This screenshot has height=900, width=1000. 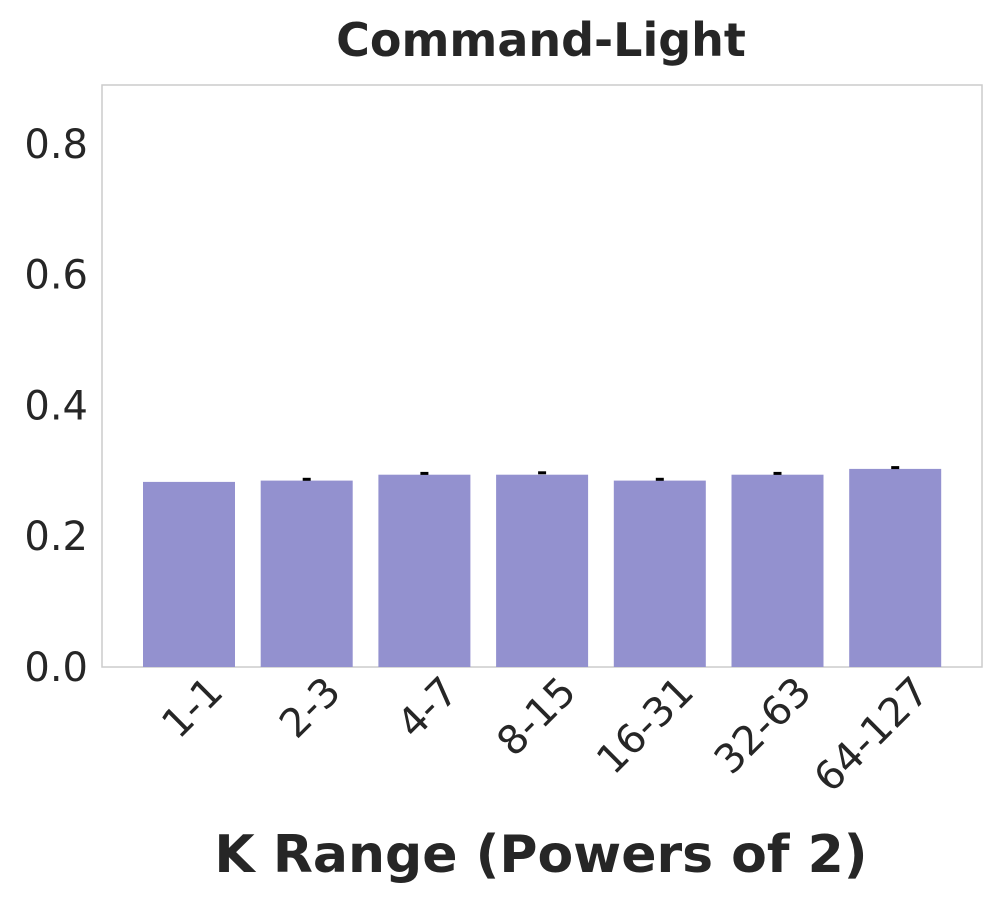 What do you see at coordinates (310, 708) in the screenshot?
I see `x-tick-label: 2-3` at bounding box center [310, 708].